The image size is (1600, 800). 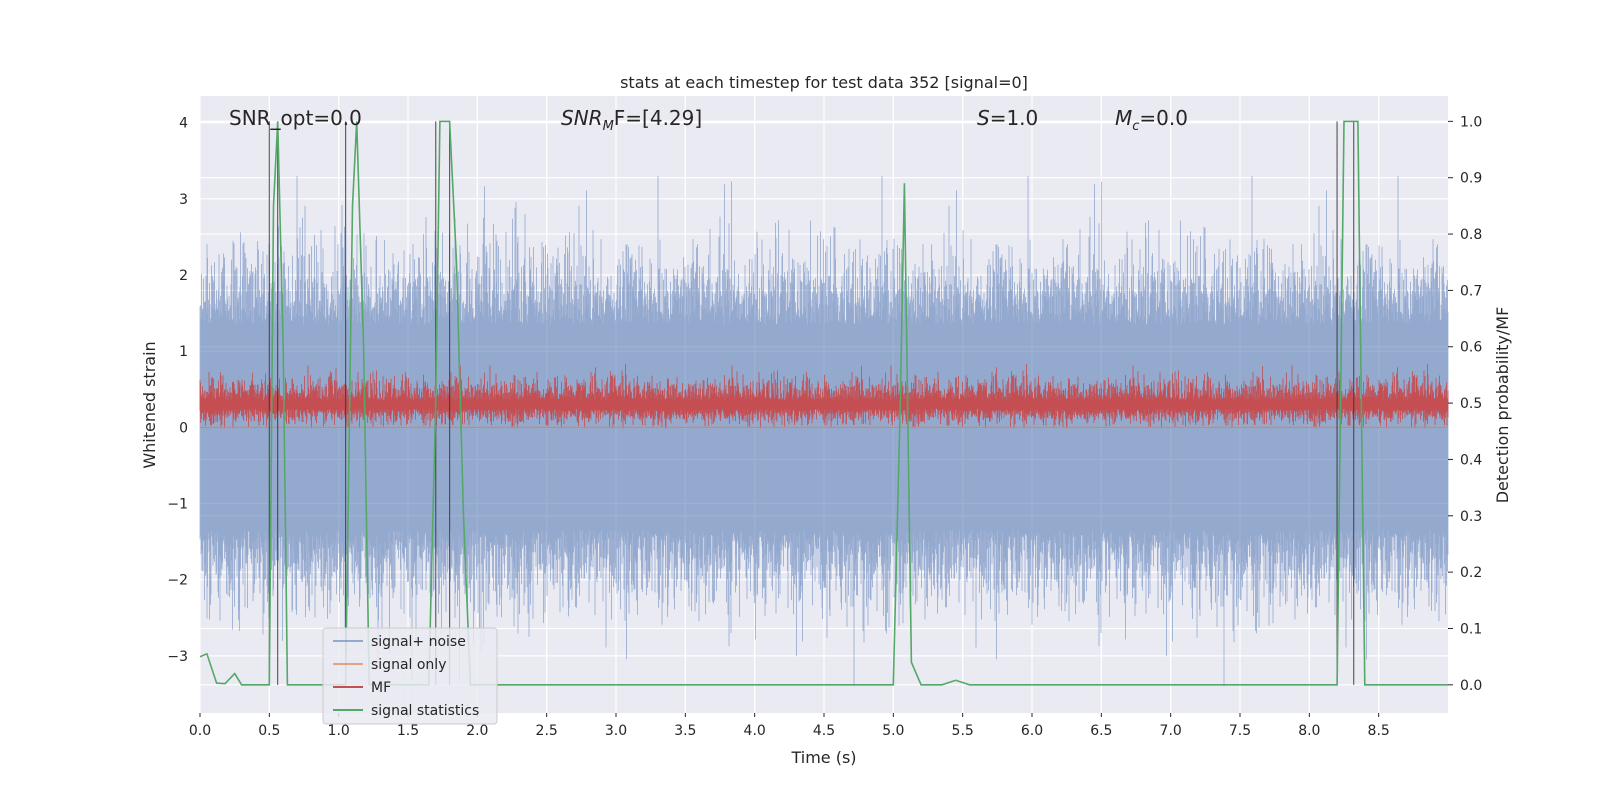 I want to click on snr-mf-annotation: SNRMF=[4.29], so click(x=631, y=120).